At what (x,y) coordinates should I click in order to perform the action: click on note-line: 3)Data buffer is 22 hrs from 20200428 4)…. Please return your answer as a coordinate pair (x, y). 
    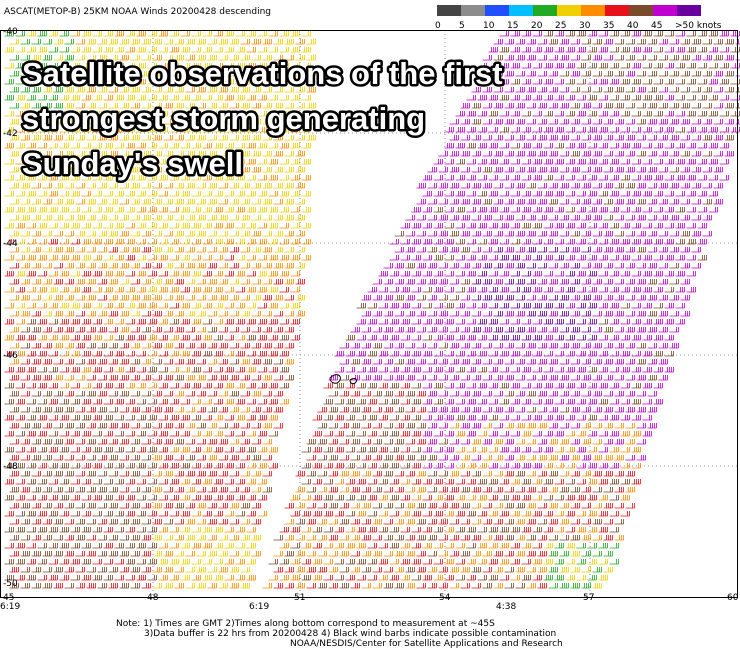
    Looking at the image, I should click on (350, 634).